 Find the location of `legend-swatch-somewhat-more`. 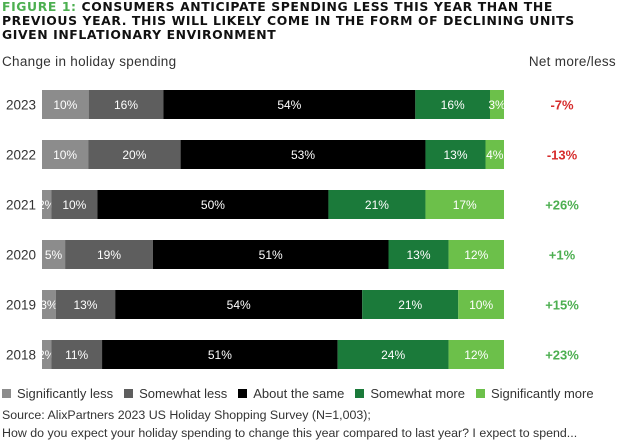

legend-swatch-somewhat-more is located at coordinates (360, 393).